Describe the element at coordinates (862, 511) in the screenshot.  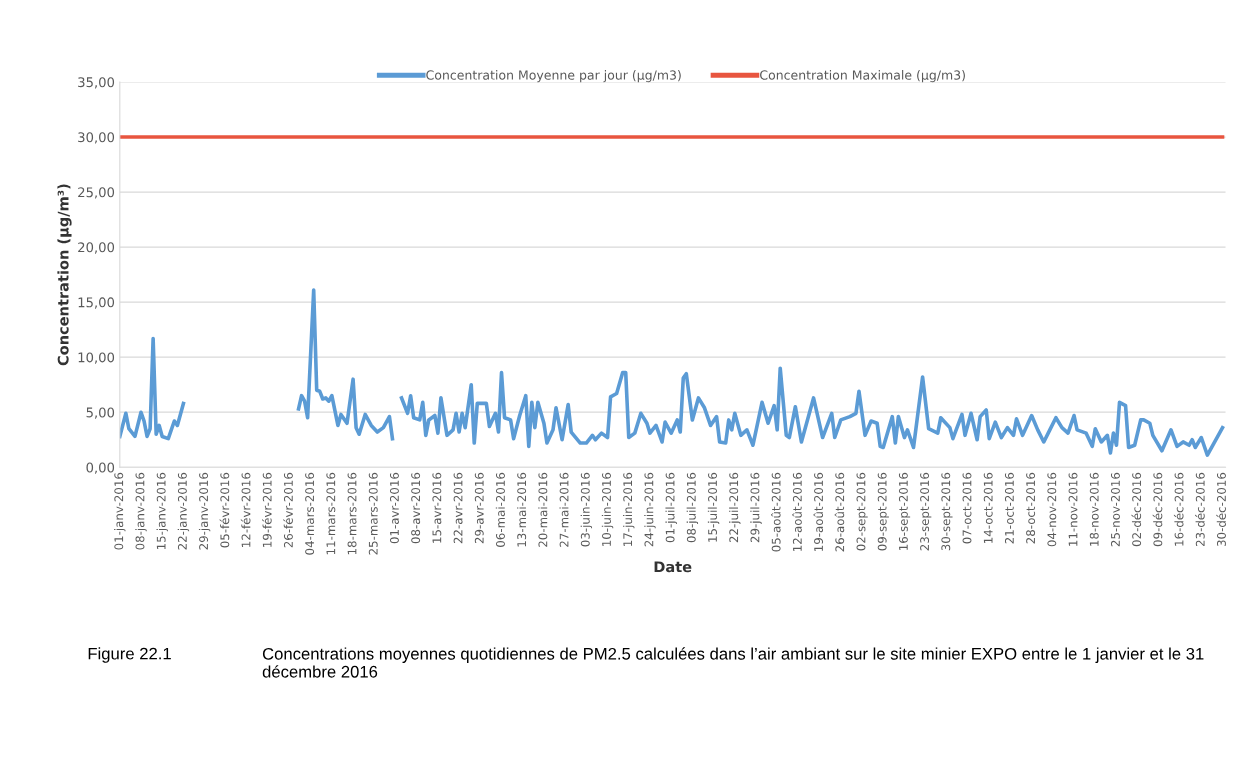
I see `x-tick-label: 02-sept-2016` at that location.